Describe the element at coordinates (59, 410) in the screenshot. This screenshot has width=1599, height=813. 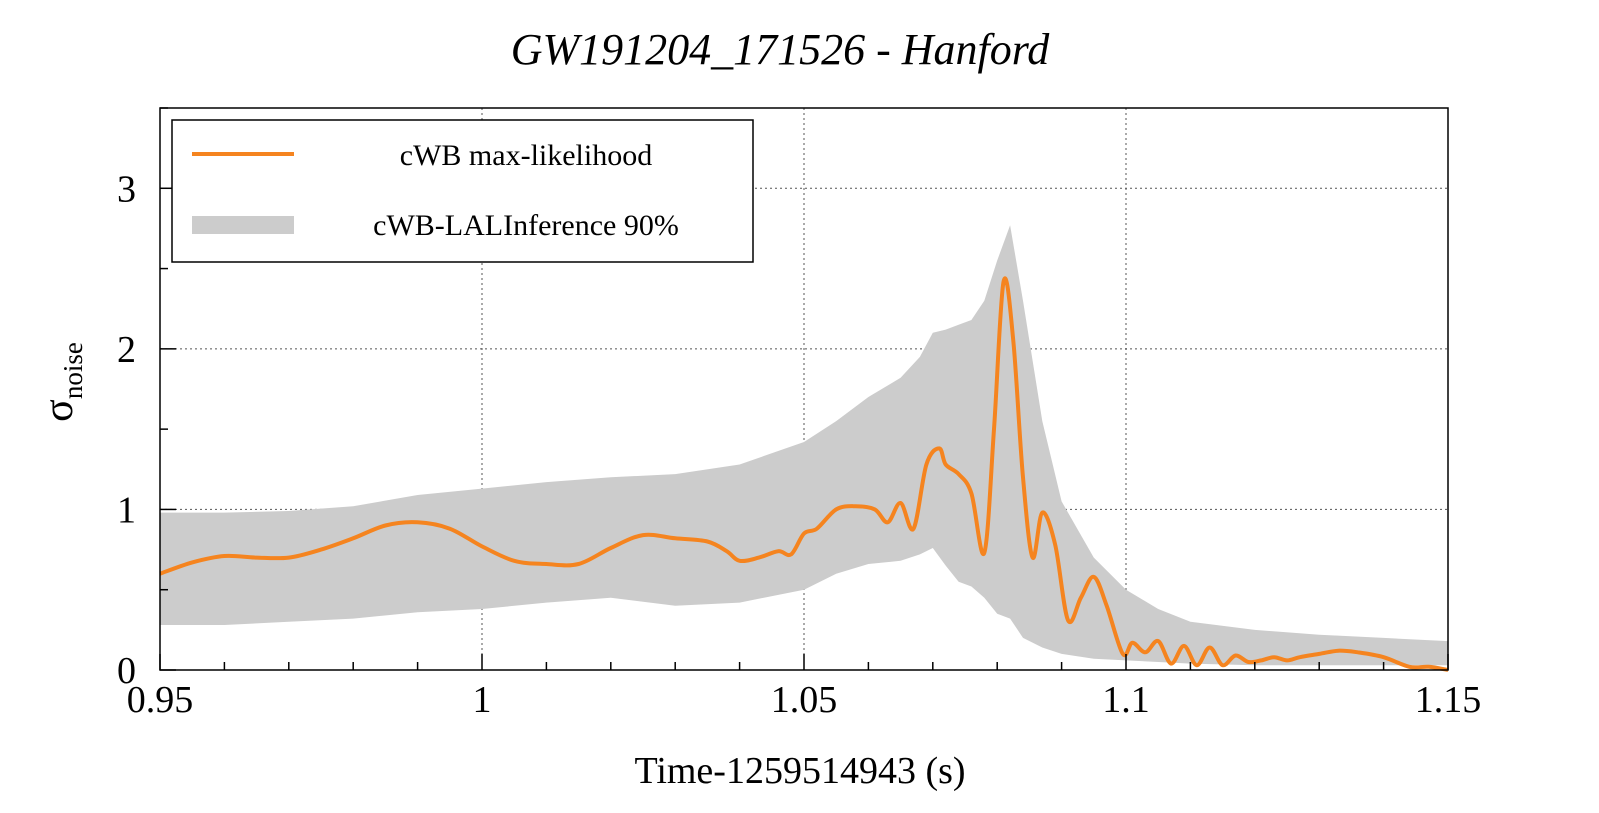
I see `y-axis-label-symbol: σ` at that location.